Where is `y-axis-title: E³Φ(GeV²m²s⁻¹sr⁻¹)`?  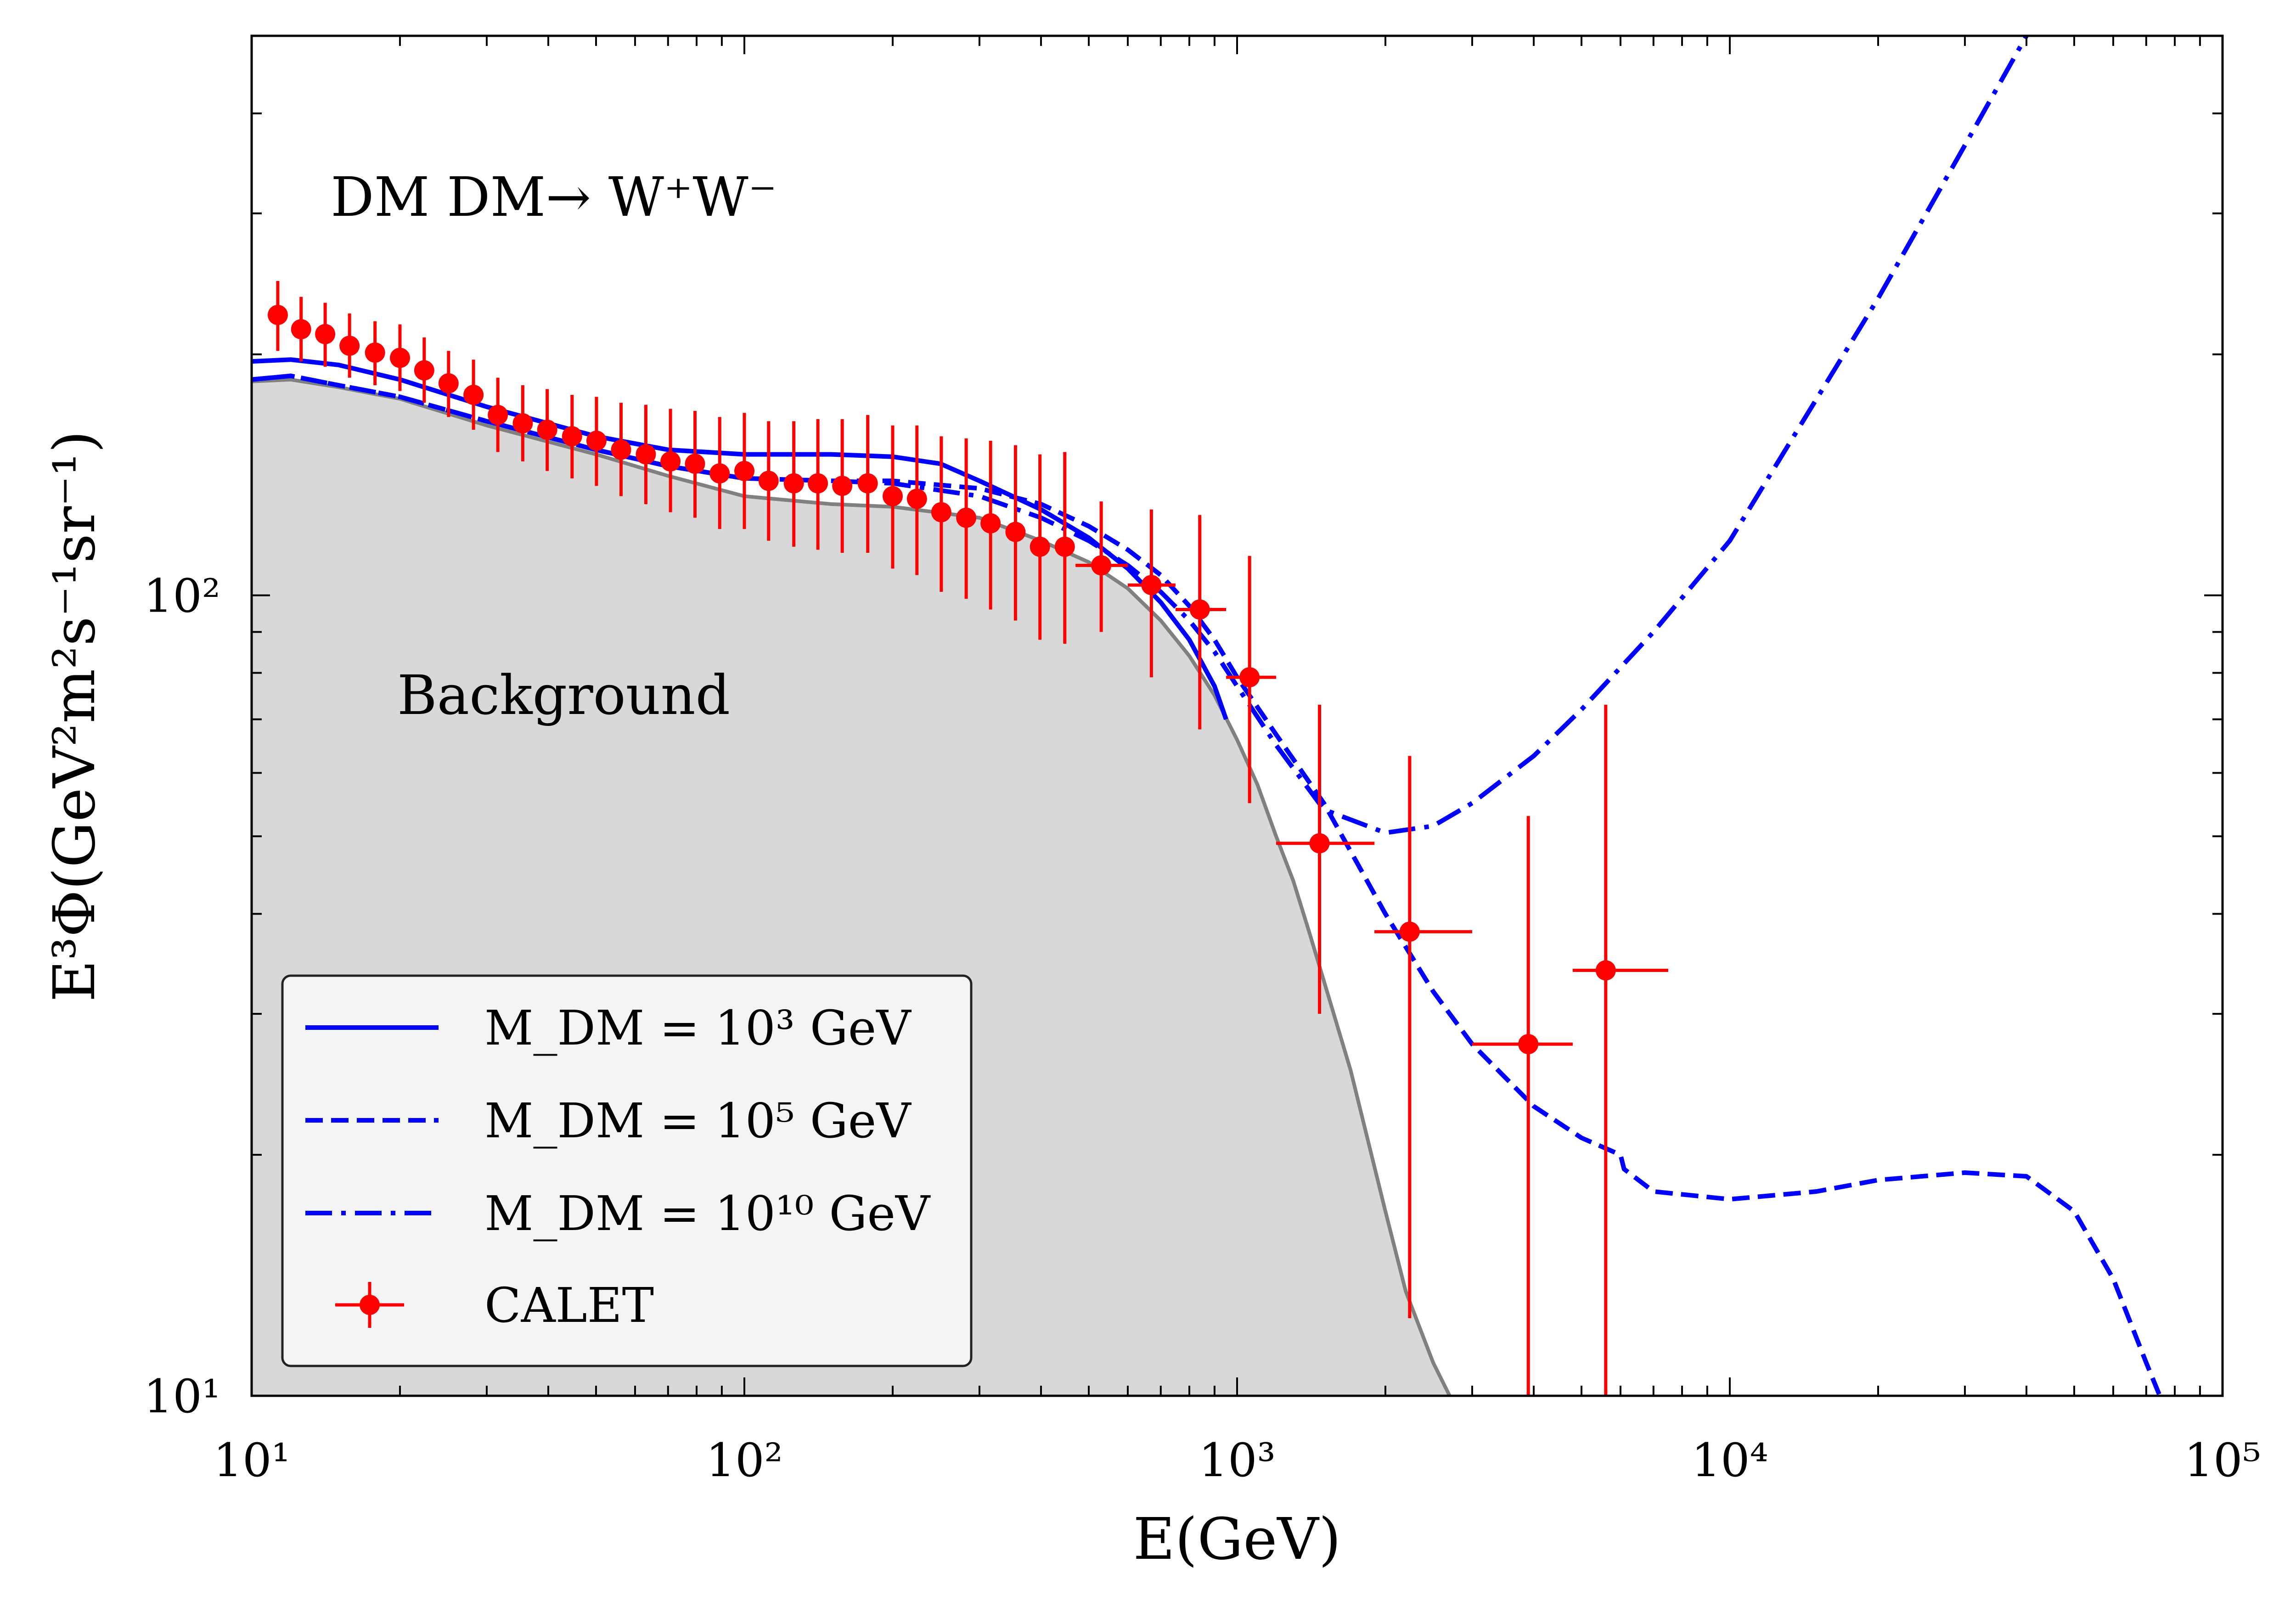
y-axis-title: E³Φ(GeV²m²s⁻¹sr⁻¹) is located at coordinates (74, 716).